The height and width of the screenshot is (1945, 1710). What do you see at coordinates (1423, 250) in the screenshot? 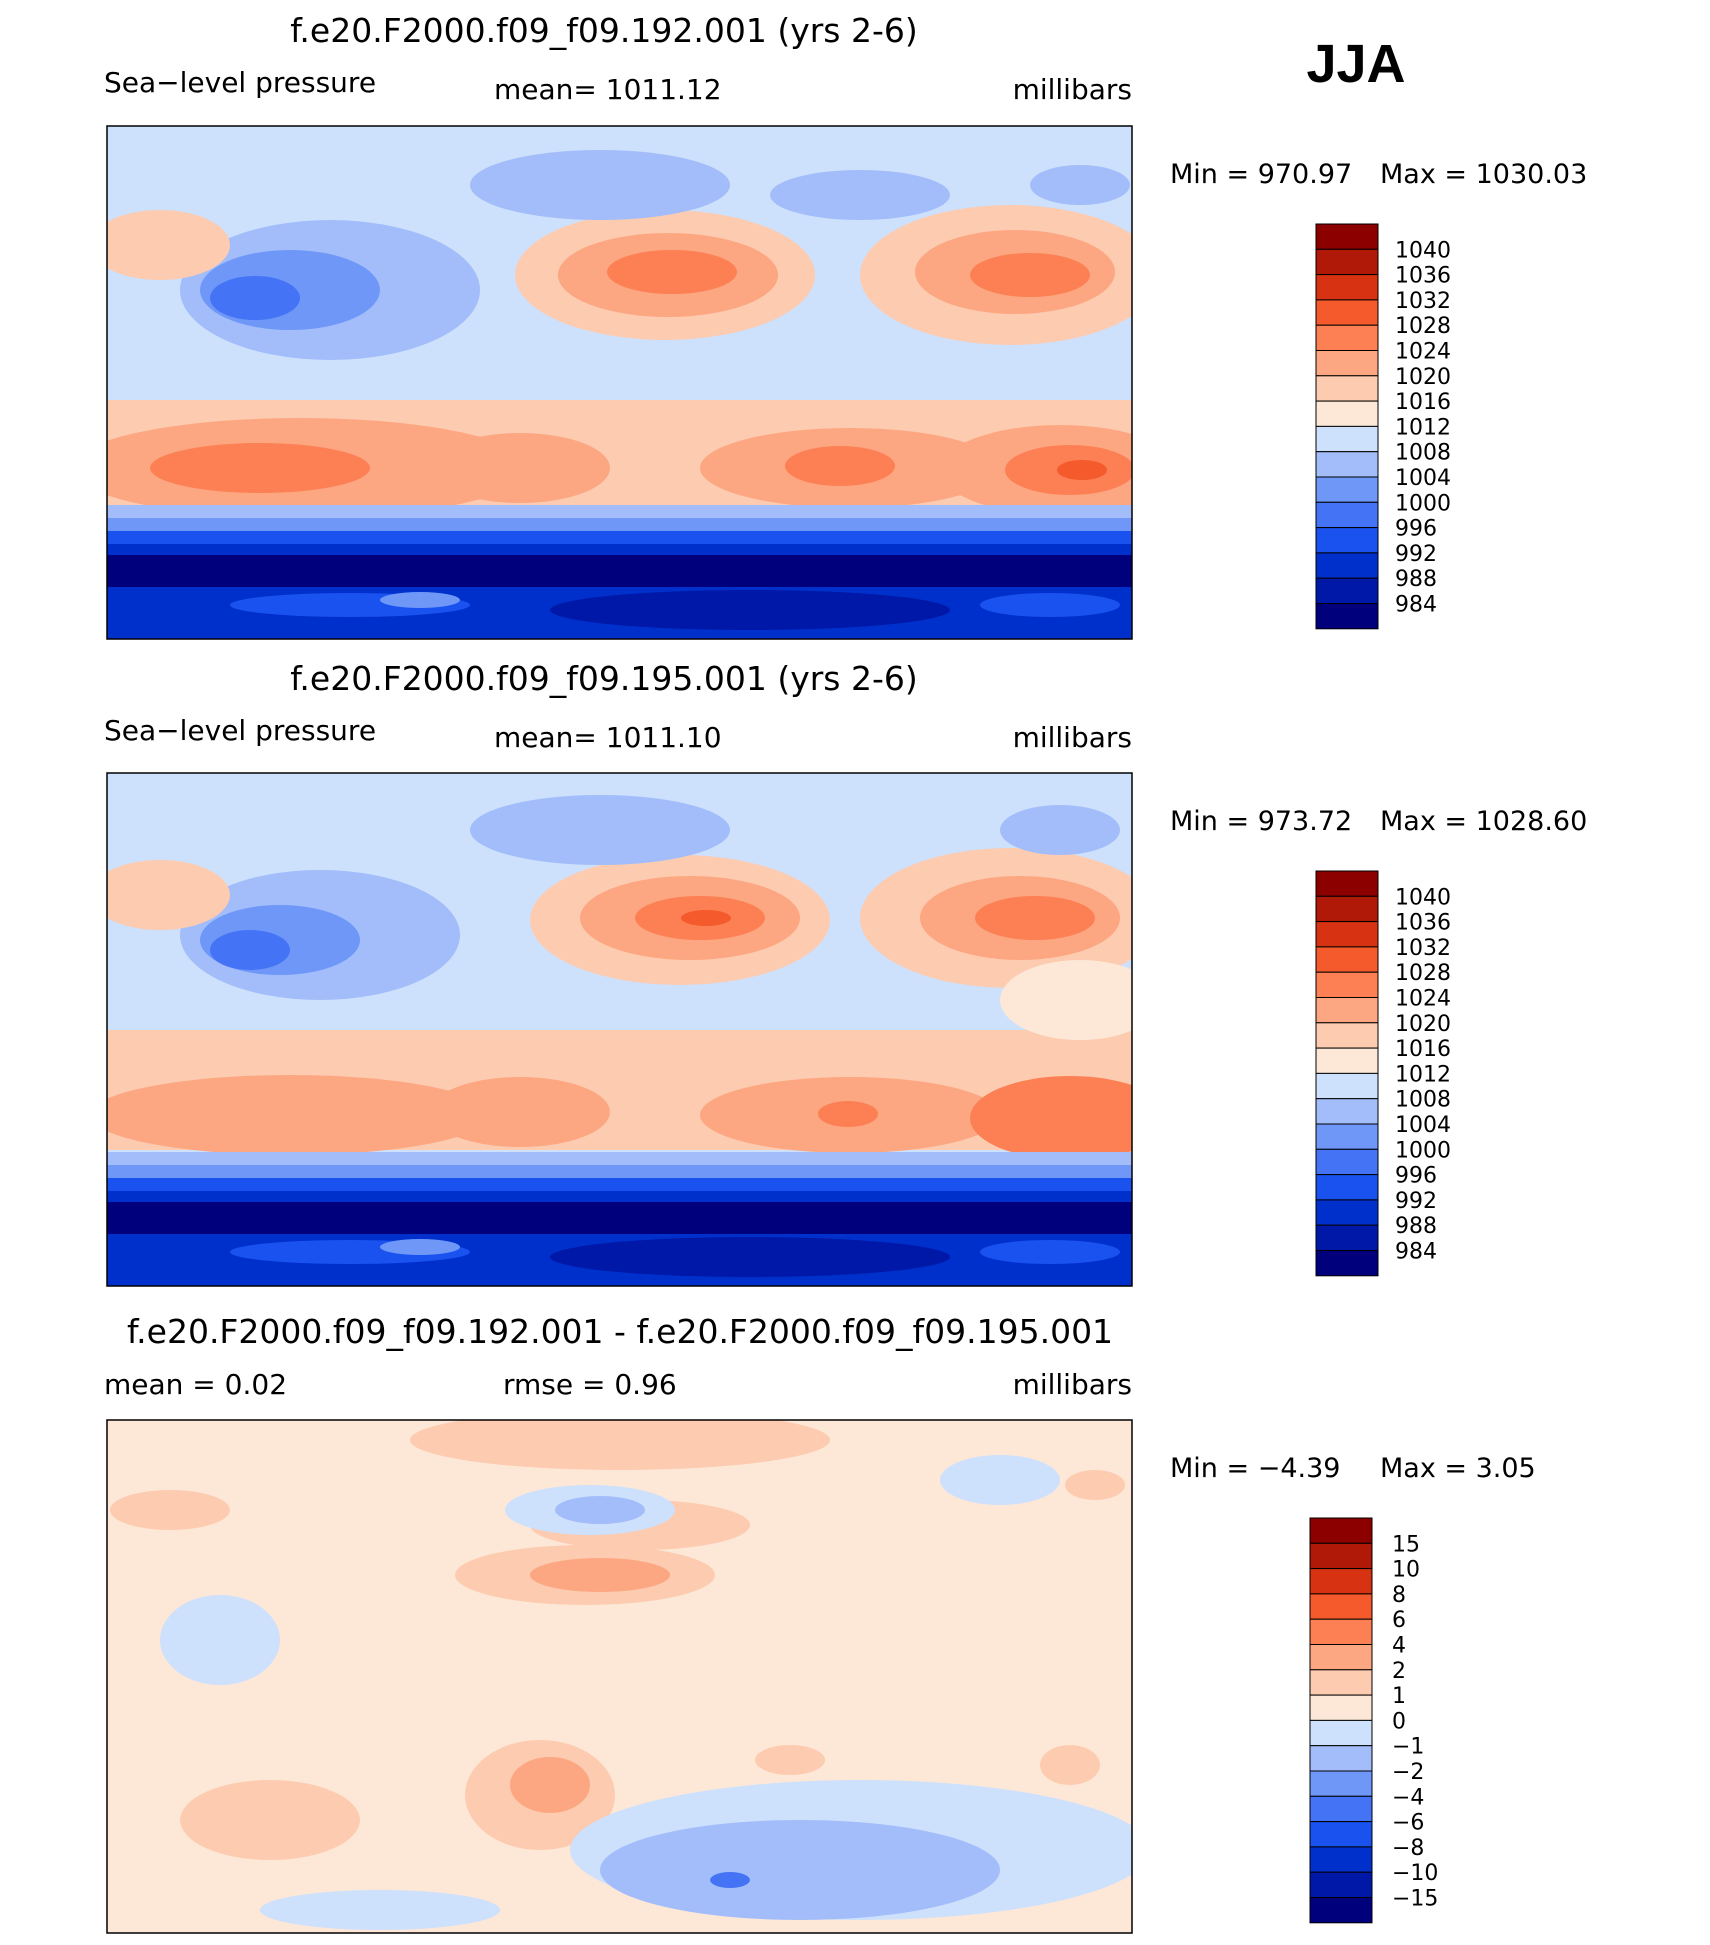
I see `colorbar-1-level-label: 1040` at bounding box center [1423, 250].